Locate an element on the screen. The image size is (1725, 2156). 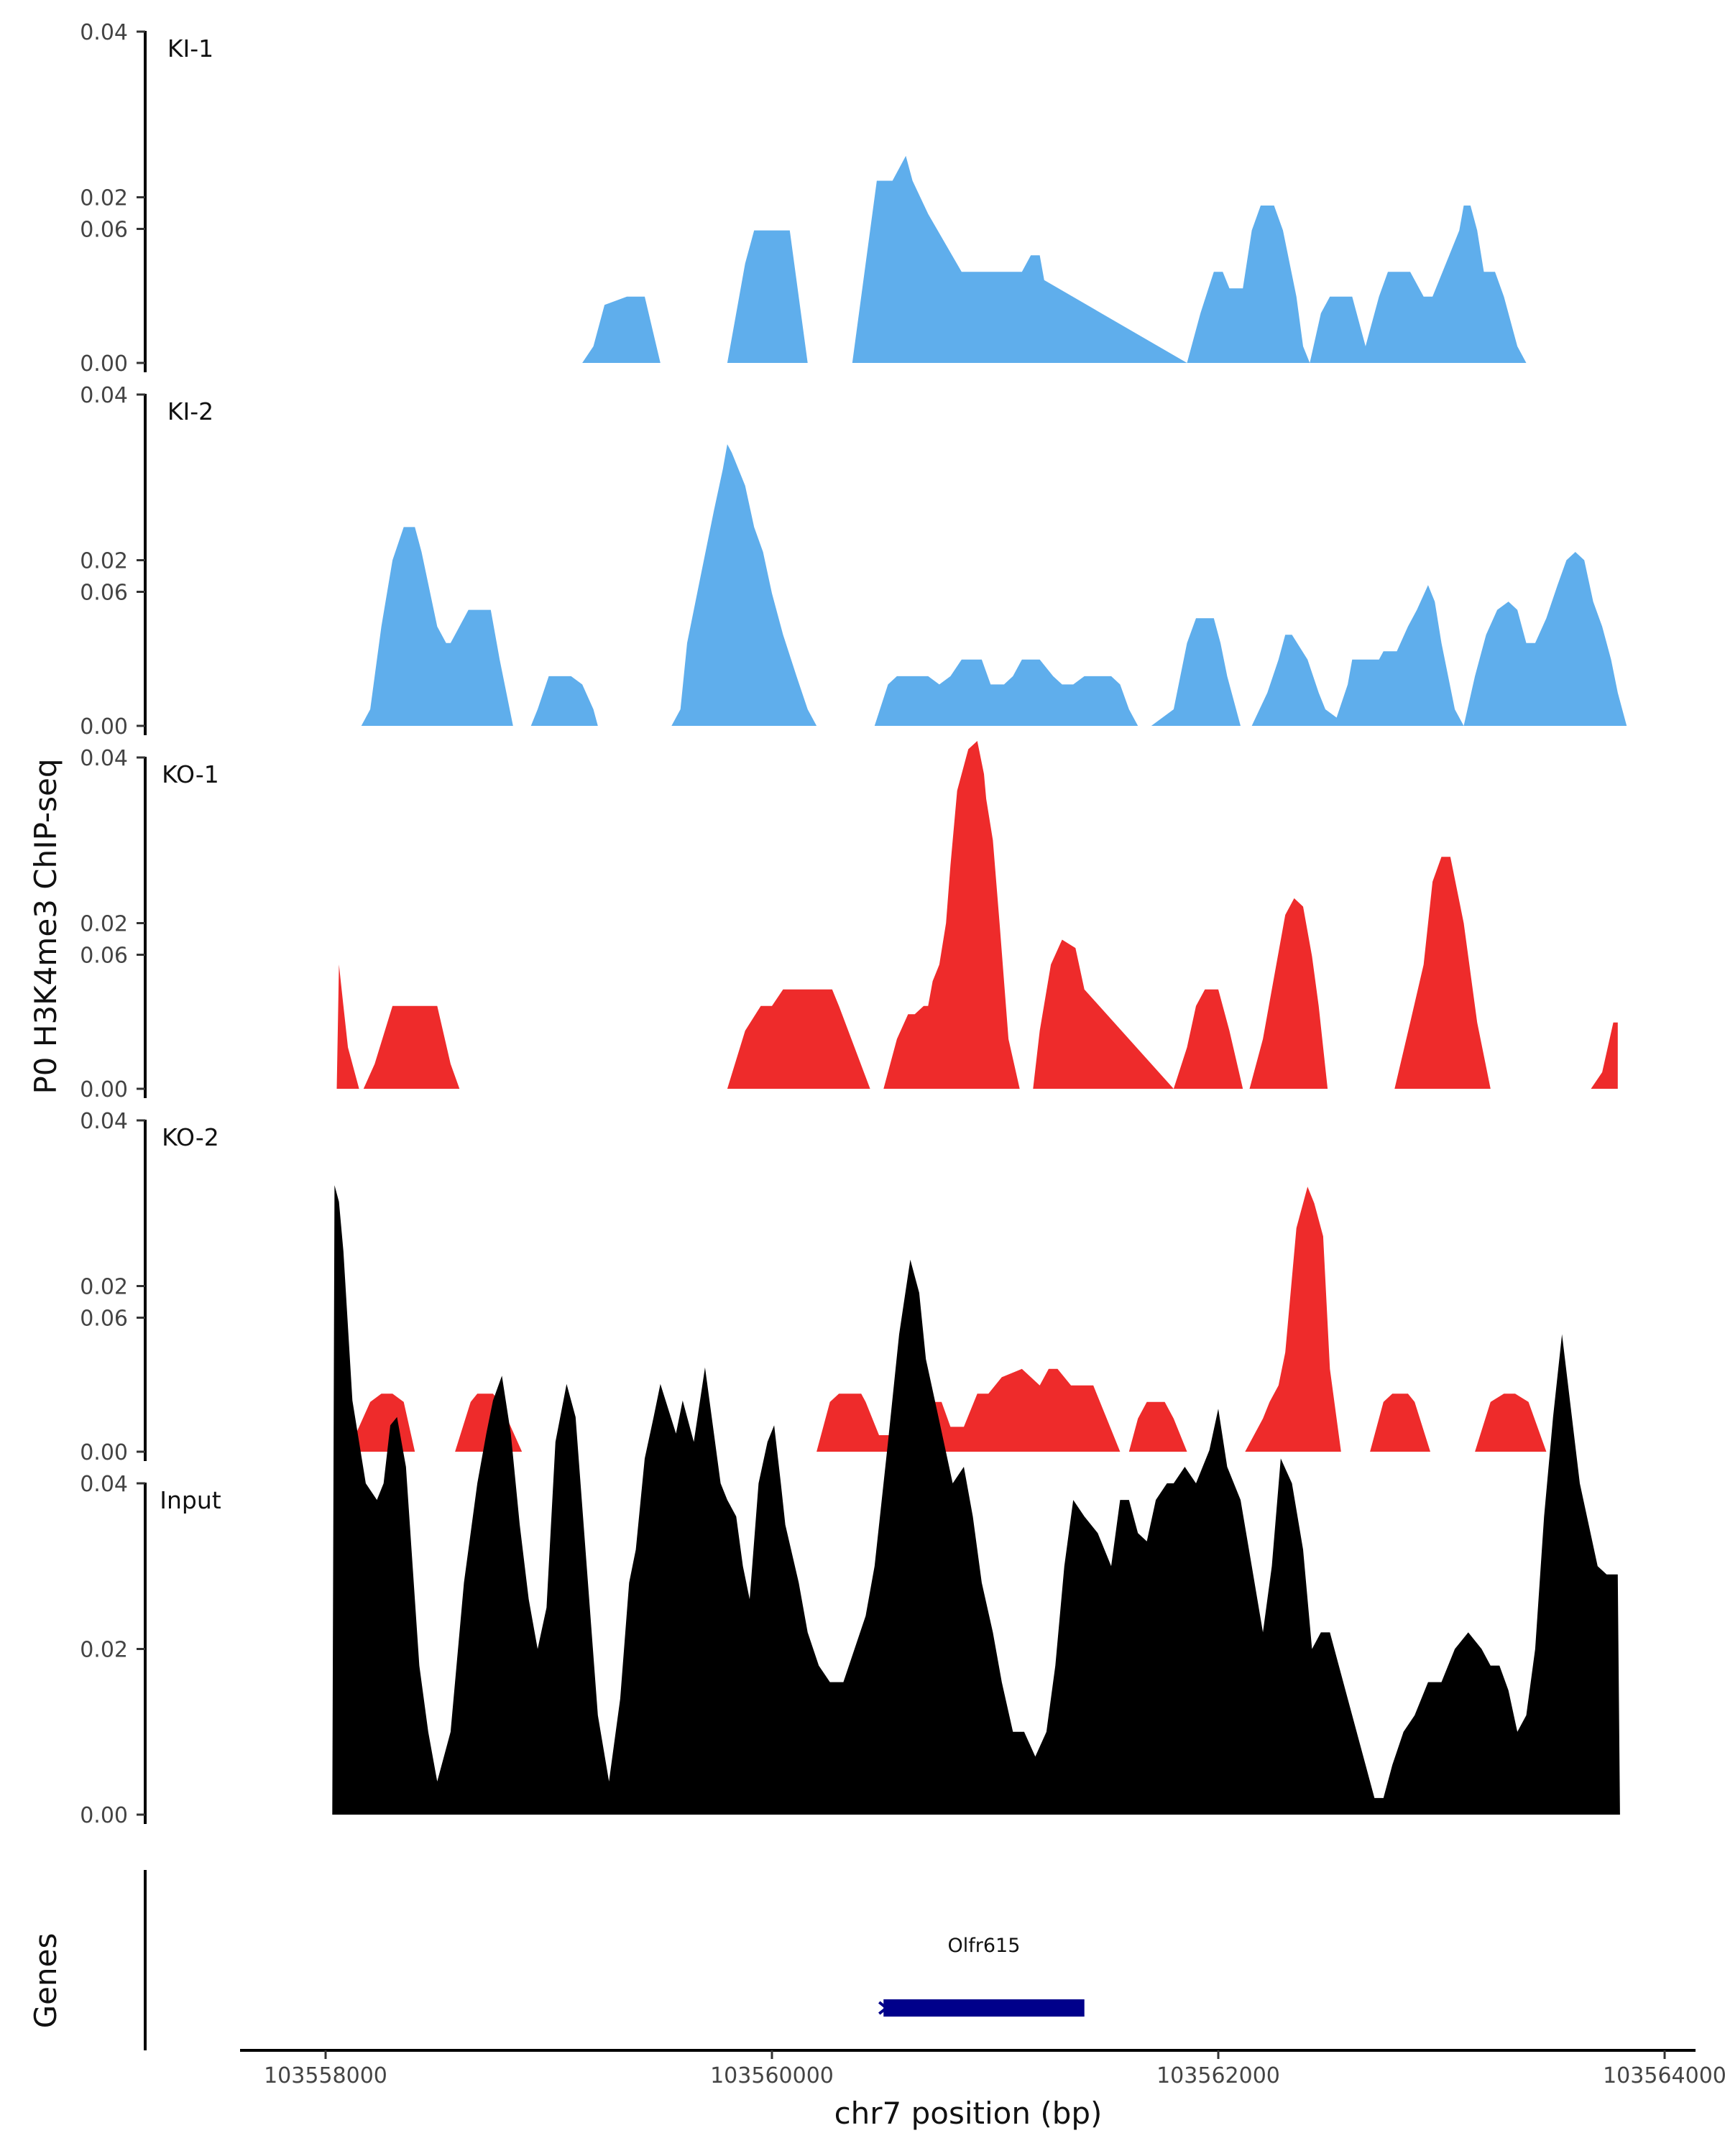
x-tick-label: 103560000 is located at coordinates (772, 2075).